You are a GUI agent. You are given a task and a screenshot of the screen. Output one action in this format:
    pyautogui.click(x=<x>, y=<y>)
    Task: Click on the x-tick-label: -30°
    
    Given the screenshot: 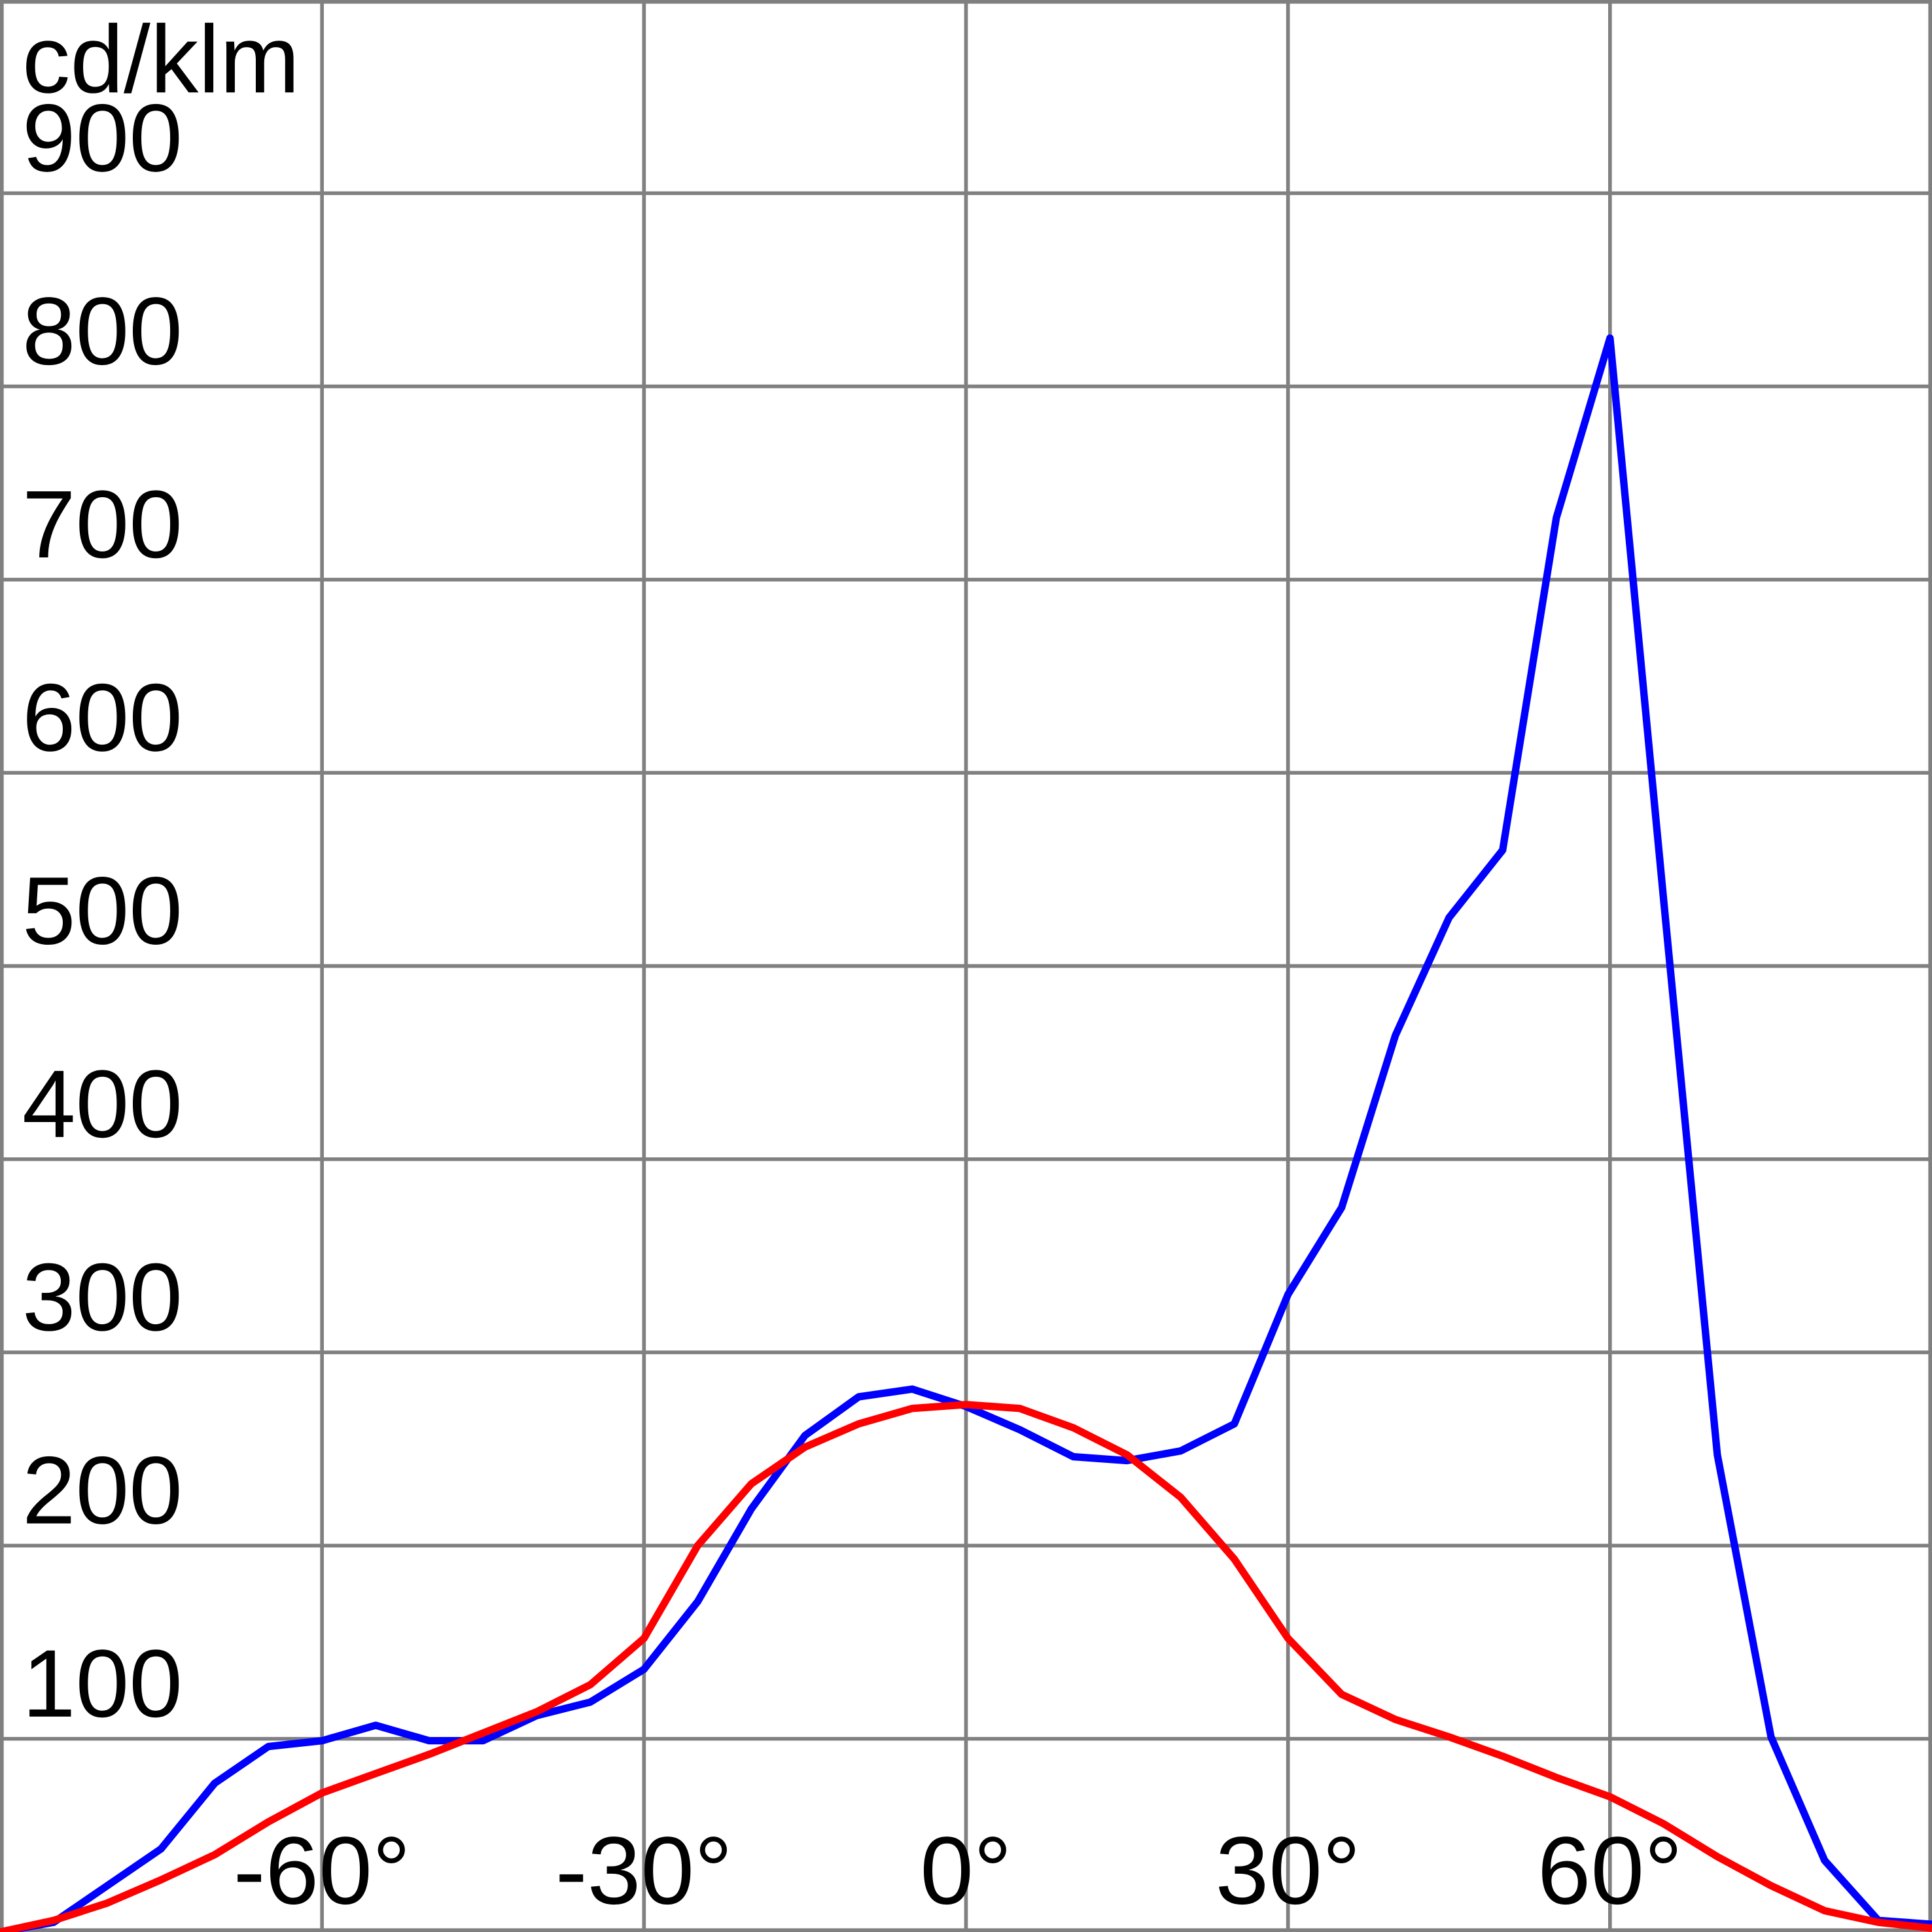 What is the action you would take?
    pyautogui.click(x=644, y=1871)
    